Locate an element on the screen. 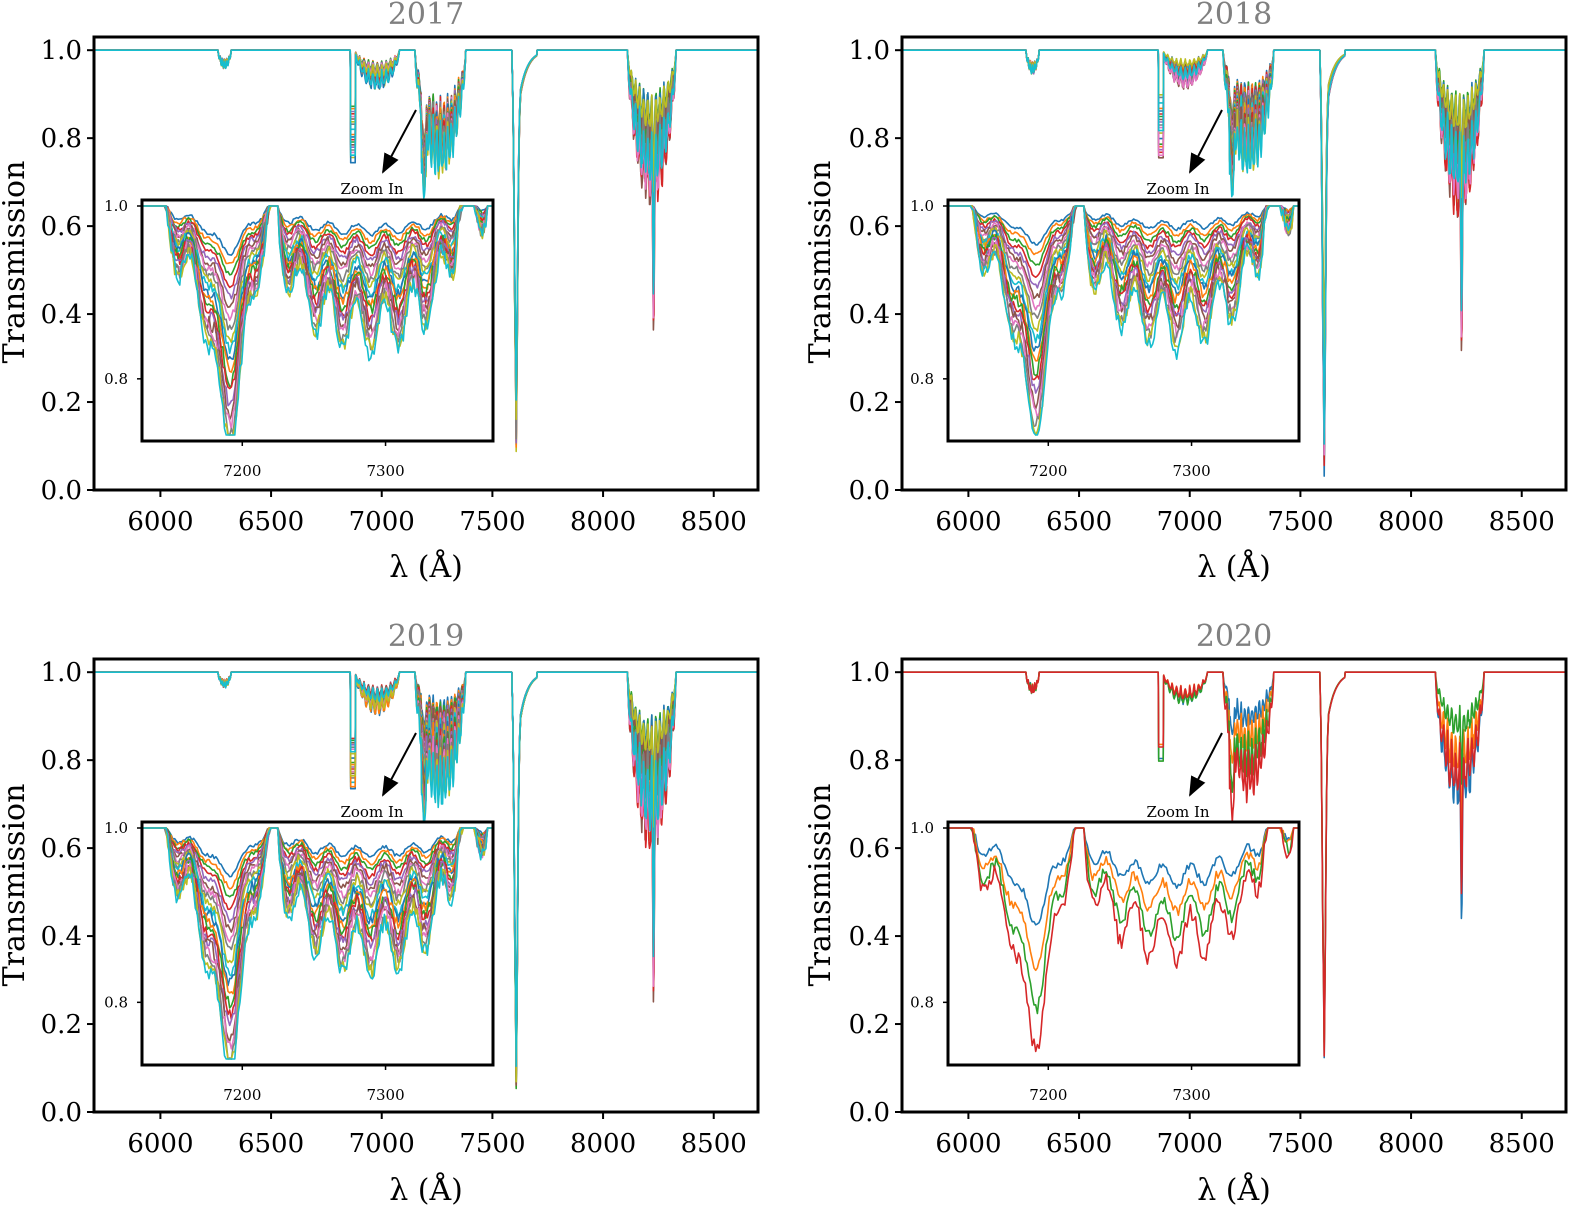 This screenshot has width=1584, height=1219. panel-title: 2018 is located at coordinates (1234, 16).